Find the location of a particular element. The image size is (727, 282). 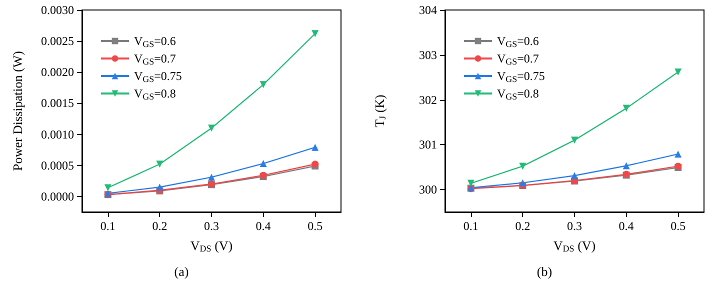

y-axis-title: TJ (K) is located at coordinates (380, 111).